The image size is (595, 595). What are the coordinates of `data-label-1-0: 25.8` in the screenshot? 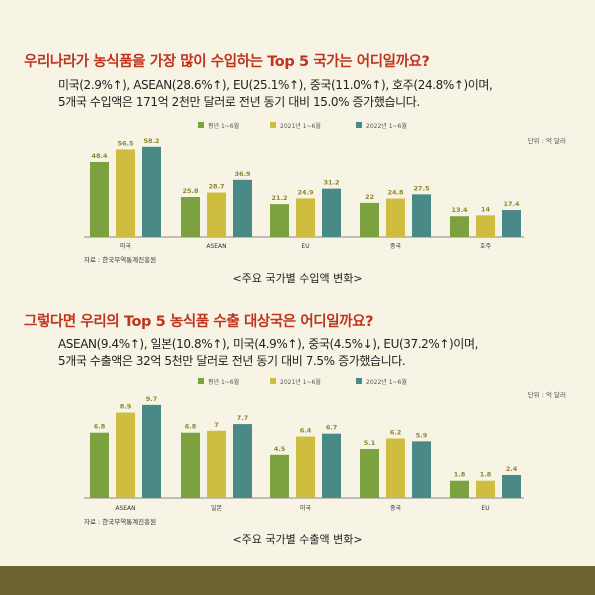 It's located at (190, 191).